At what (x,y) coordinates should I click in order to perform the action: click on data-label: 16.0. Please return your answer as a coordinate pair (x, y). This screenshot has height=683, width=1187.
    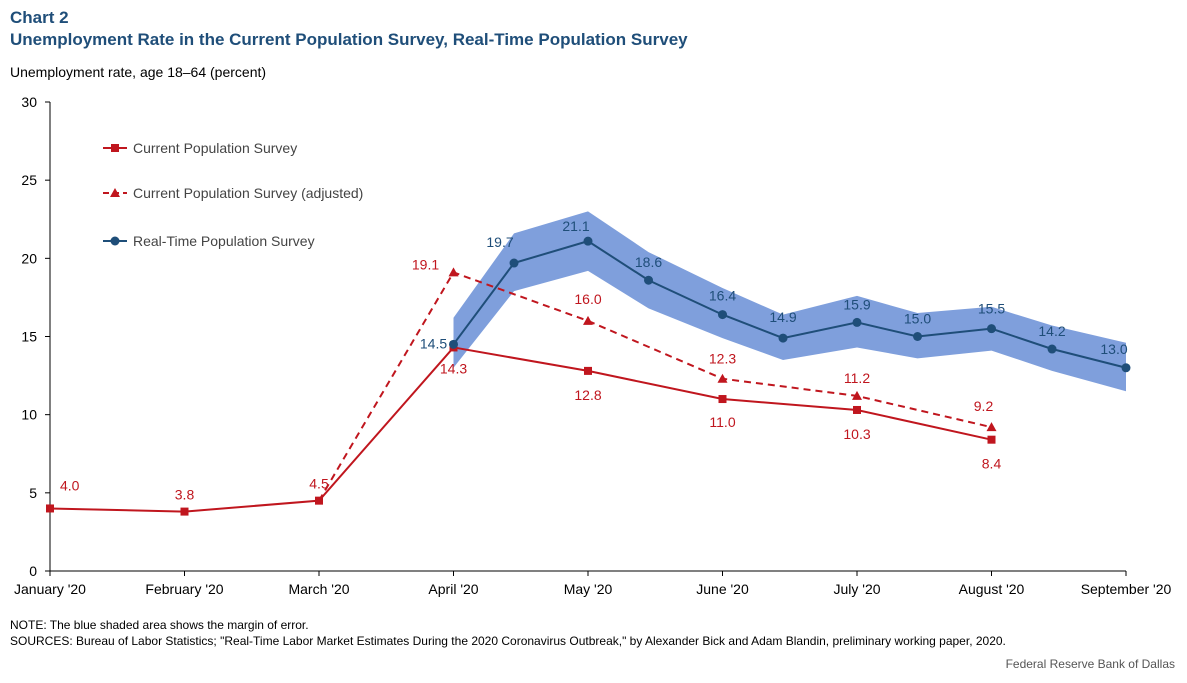
    Looking at the image, I should click on (587, 299).